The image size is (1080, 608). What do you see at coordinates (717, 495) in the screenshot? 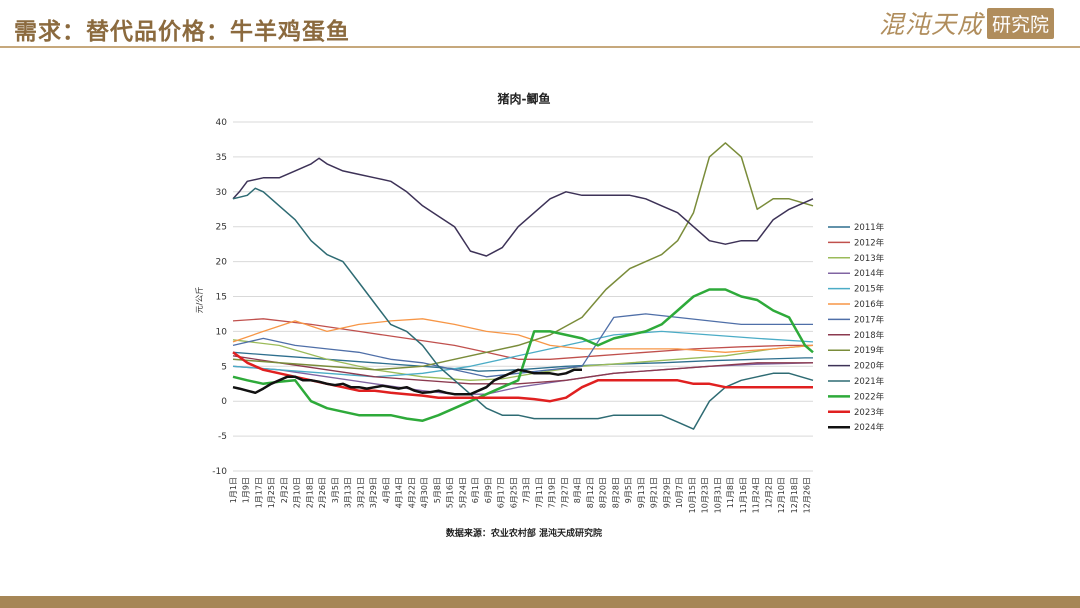
I see `x-tick-label: 10月31日` at bounding box center [717, 495].